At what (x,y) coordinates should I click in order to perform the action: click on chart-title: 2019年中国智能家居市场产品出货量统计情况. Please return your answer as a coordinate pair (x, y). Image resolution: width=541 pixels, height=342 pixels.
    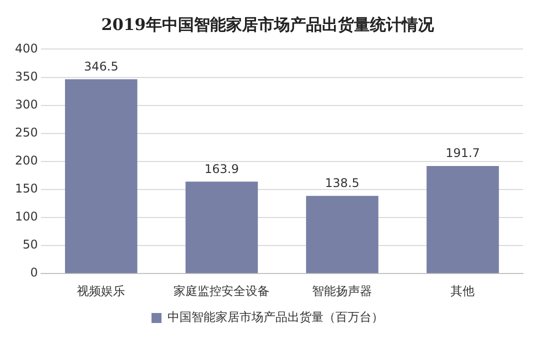
    Looking at the image, I should click on (268, 24).